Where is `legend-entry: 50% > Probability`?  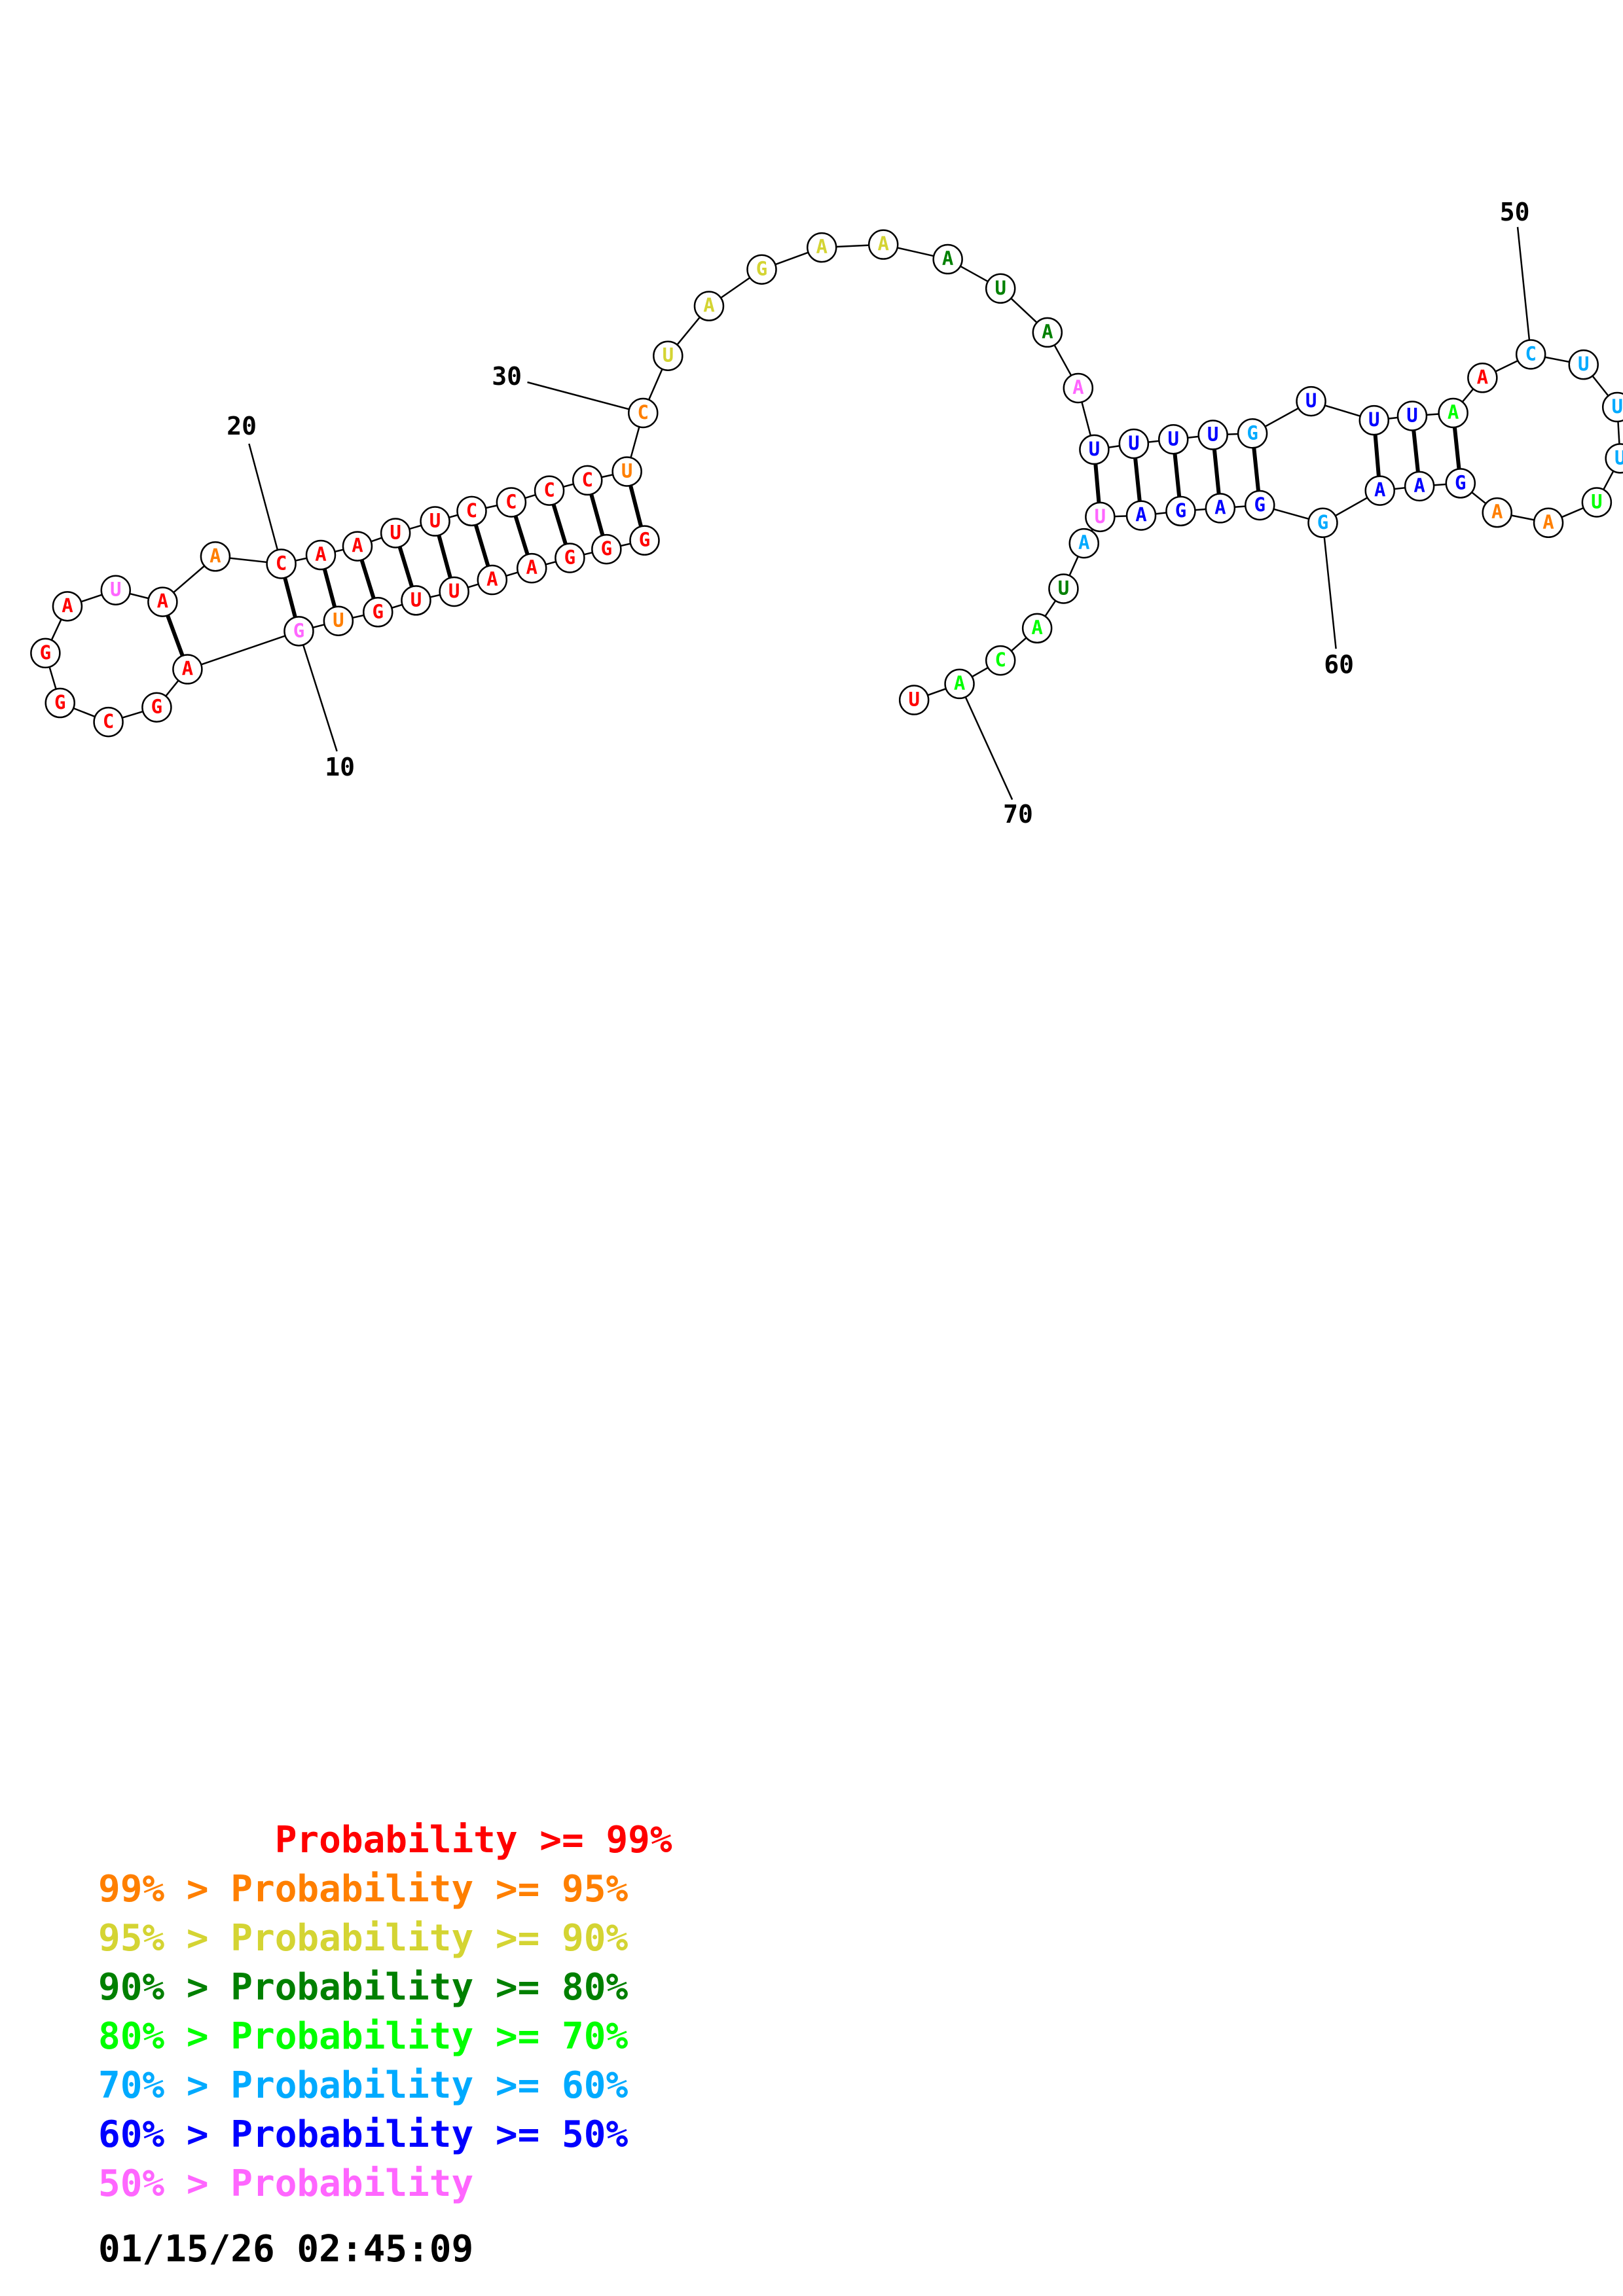
legend-entry: 50% > Probability is located at coordinates (285, 2183).